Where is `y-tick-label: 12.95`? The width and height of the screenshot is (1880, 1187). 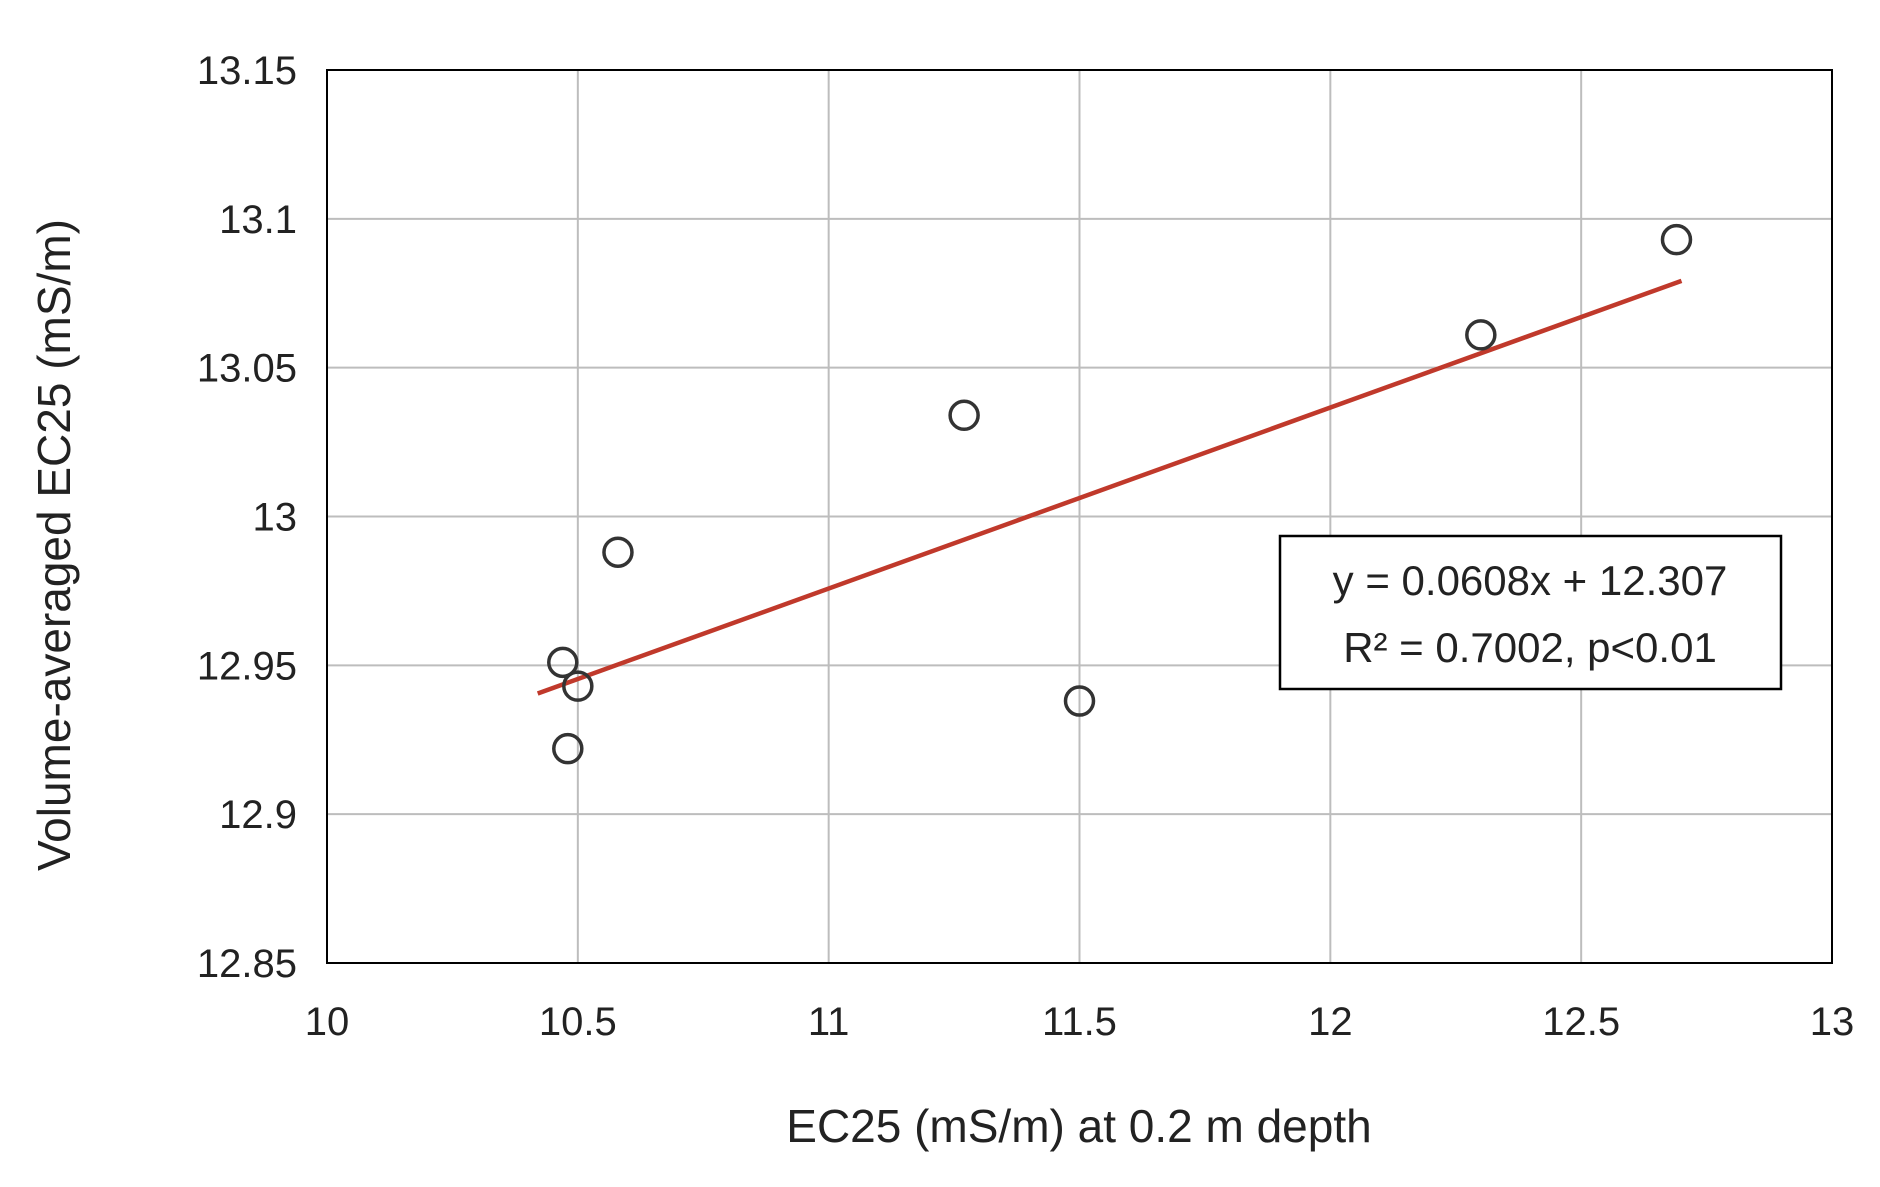
y-tick-label: 12.95 is located at coordinates (247, 666).